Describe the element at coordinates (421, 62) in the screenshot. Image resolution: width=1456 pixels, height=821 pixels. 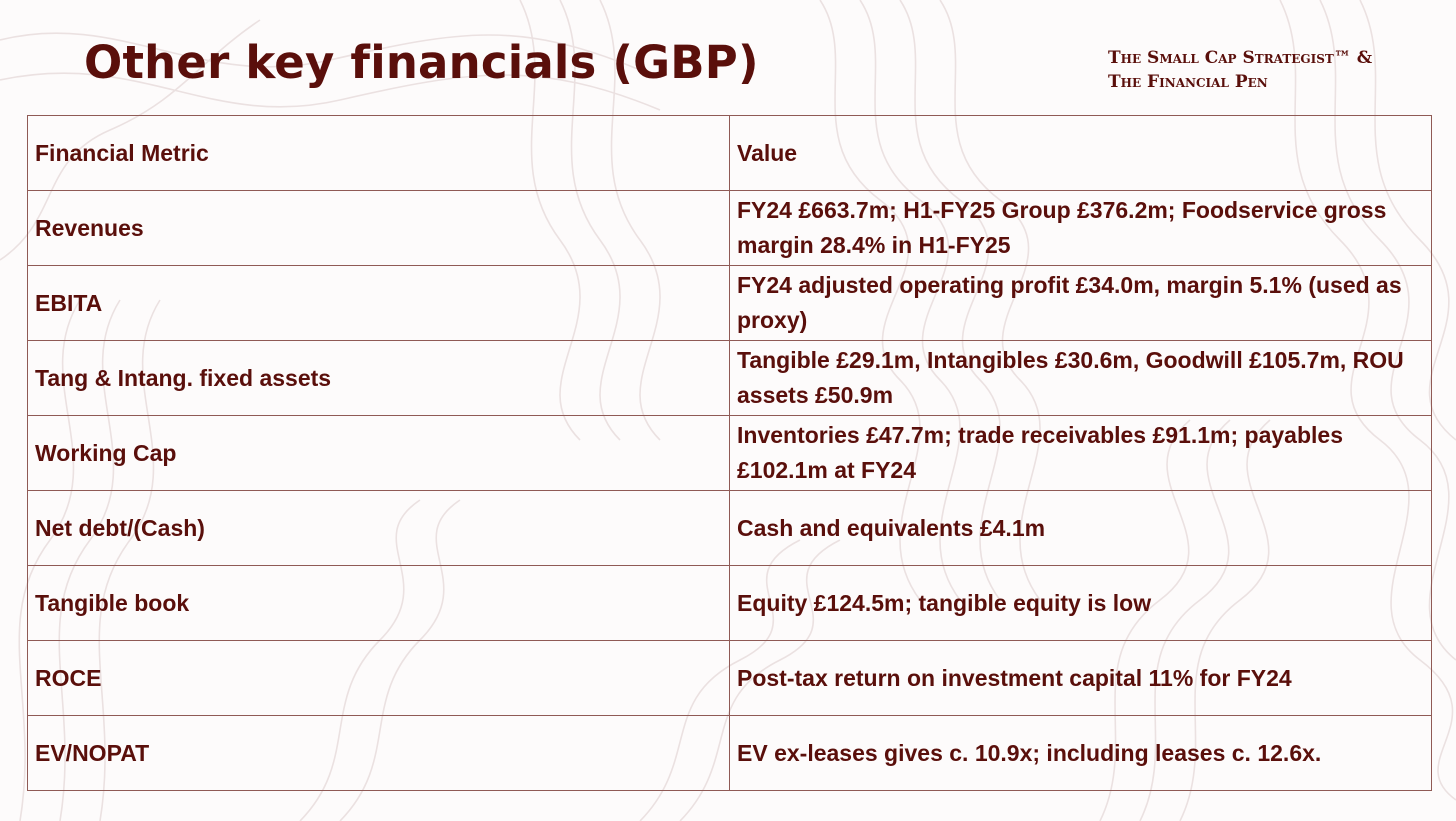
I see `page-title: Other key financials (GBP)` at that location.